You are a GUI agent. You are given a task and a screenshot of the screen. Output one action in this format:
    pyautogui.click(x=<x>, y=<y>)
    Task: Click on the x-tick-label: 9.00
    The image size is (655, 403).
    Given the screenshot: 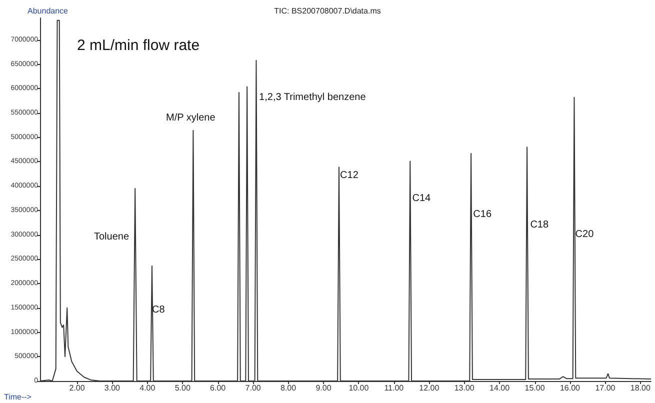 What is the action you would take?
    pyautogui.click(x=324, y=388)
    